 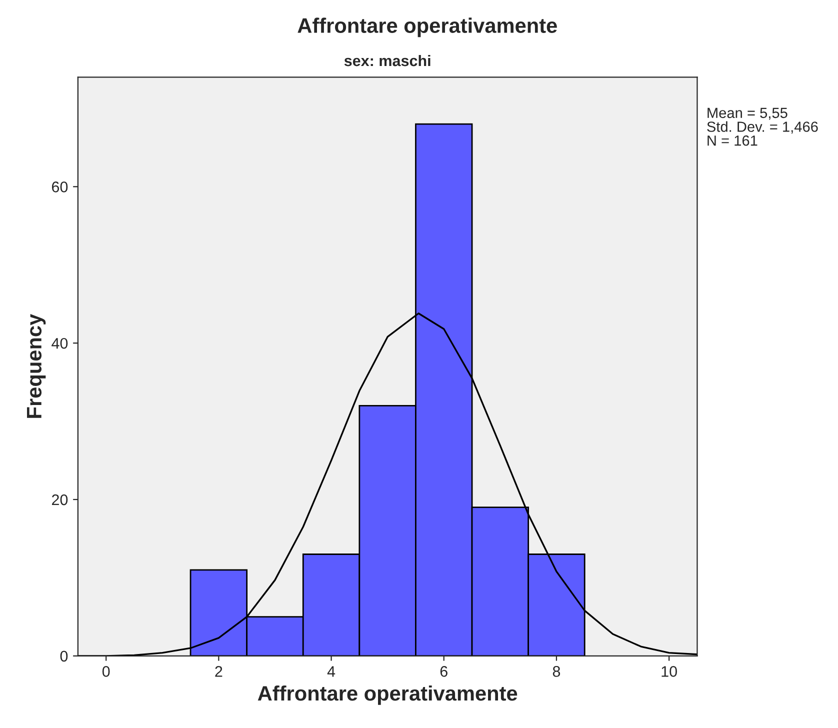 I want to click on text: N = 161, so click(x=733, y=140).